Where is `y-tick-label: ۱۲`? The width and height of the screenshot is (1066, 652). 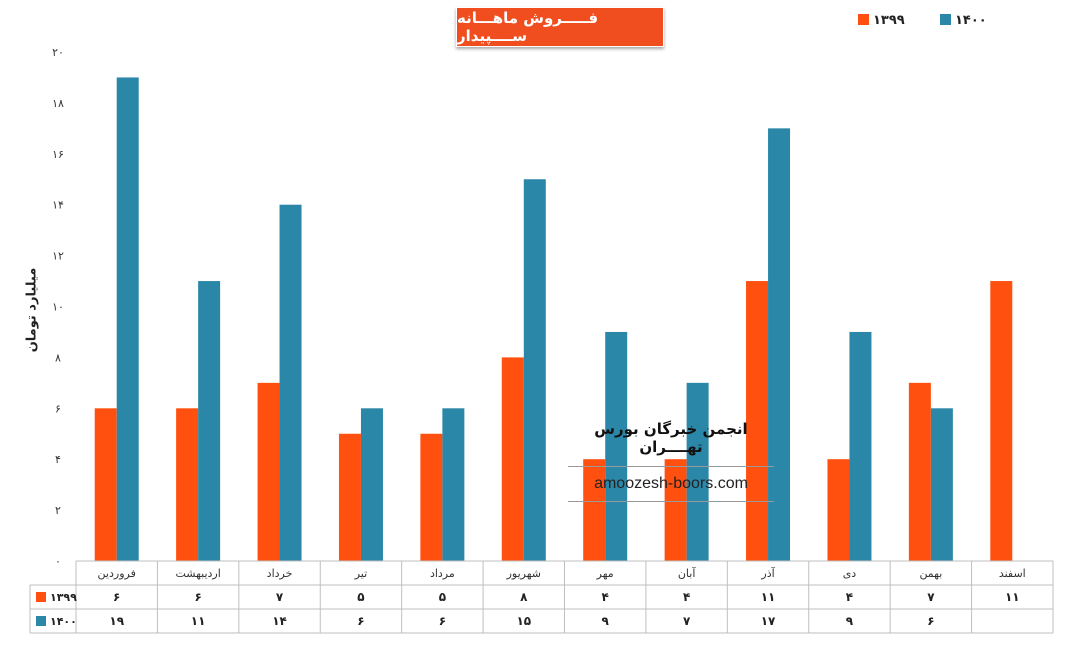 y-tick-label: ۱۲ is located at coordinates (58, 256).